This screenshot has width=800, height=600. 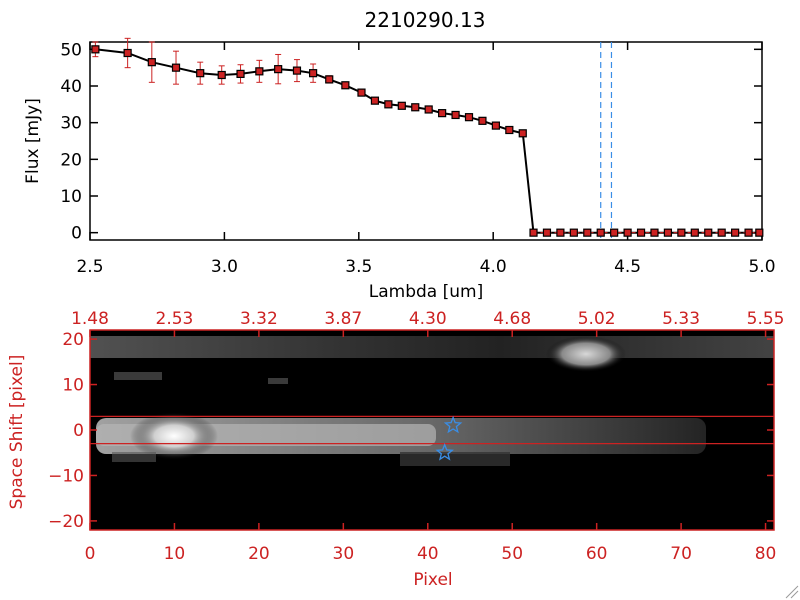 What do you see at coordinates (89, 267) in the screenshot?
I see `x-tick-label: 2.5` at bounding box center [89, 267].